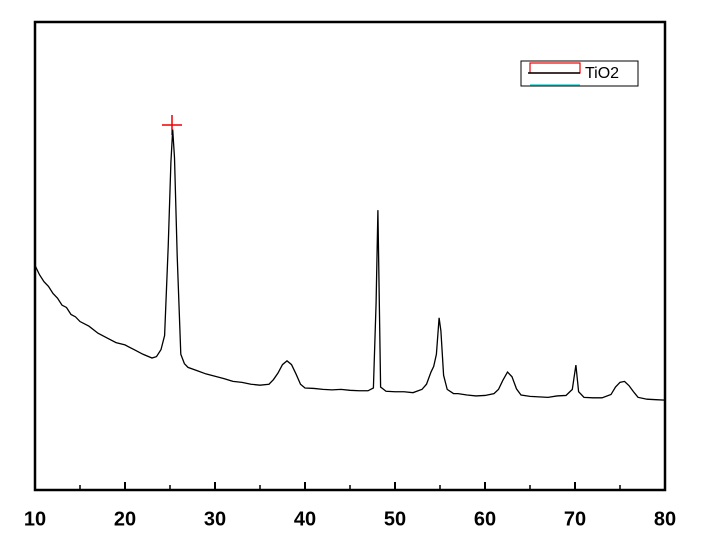 This screenshot has width=720, height=552. What do you see at coordinates (395, 519) in the screenshot?
I see `x-tick-label: 50` at bounding box center [395, 519].